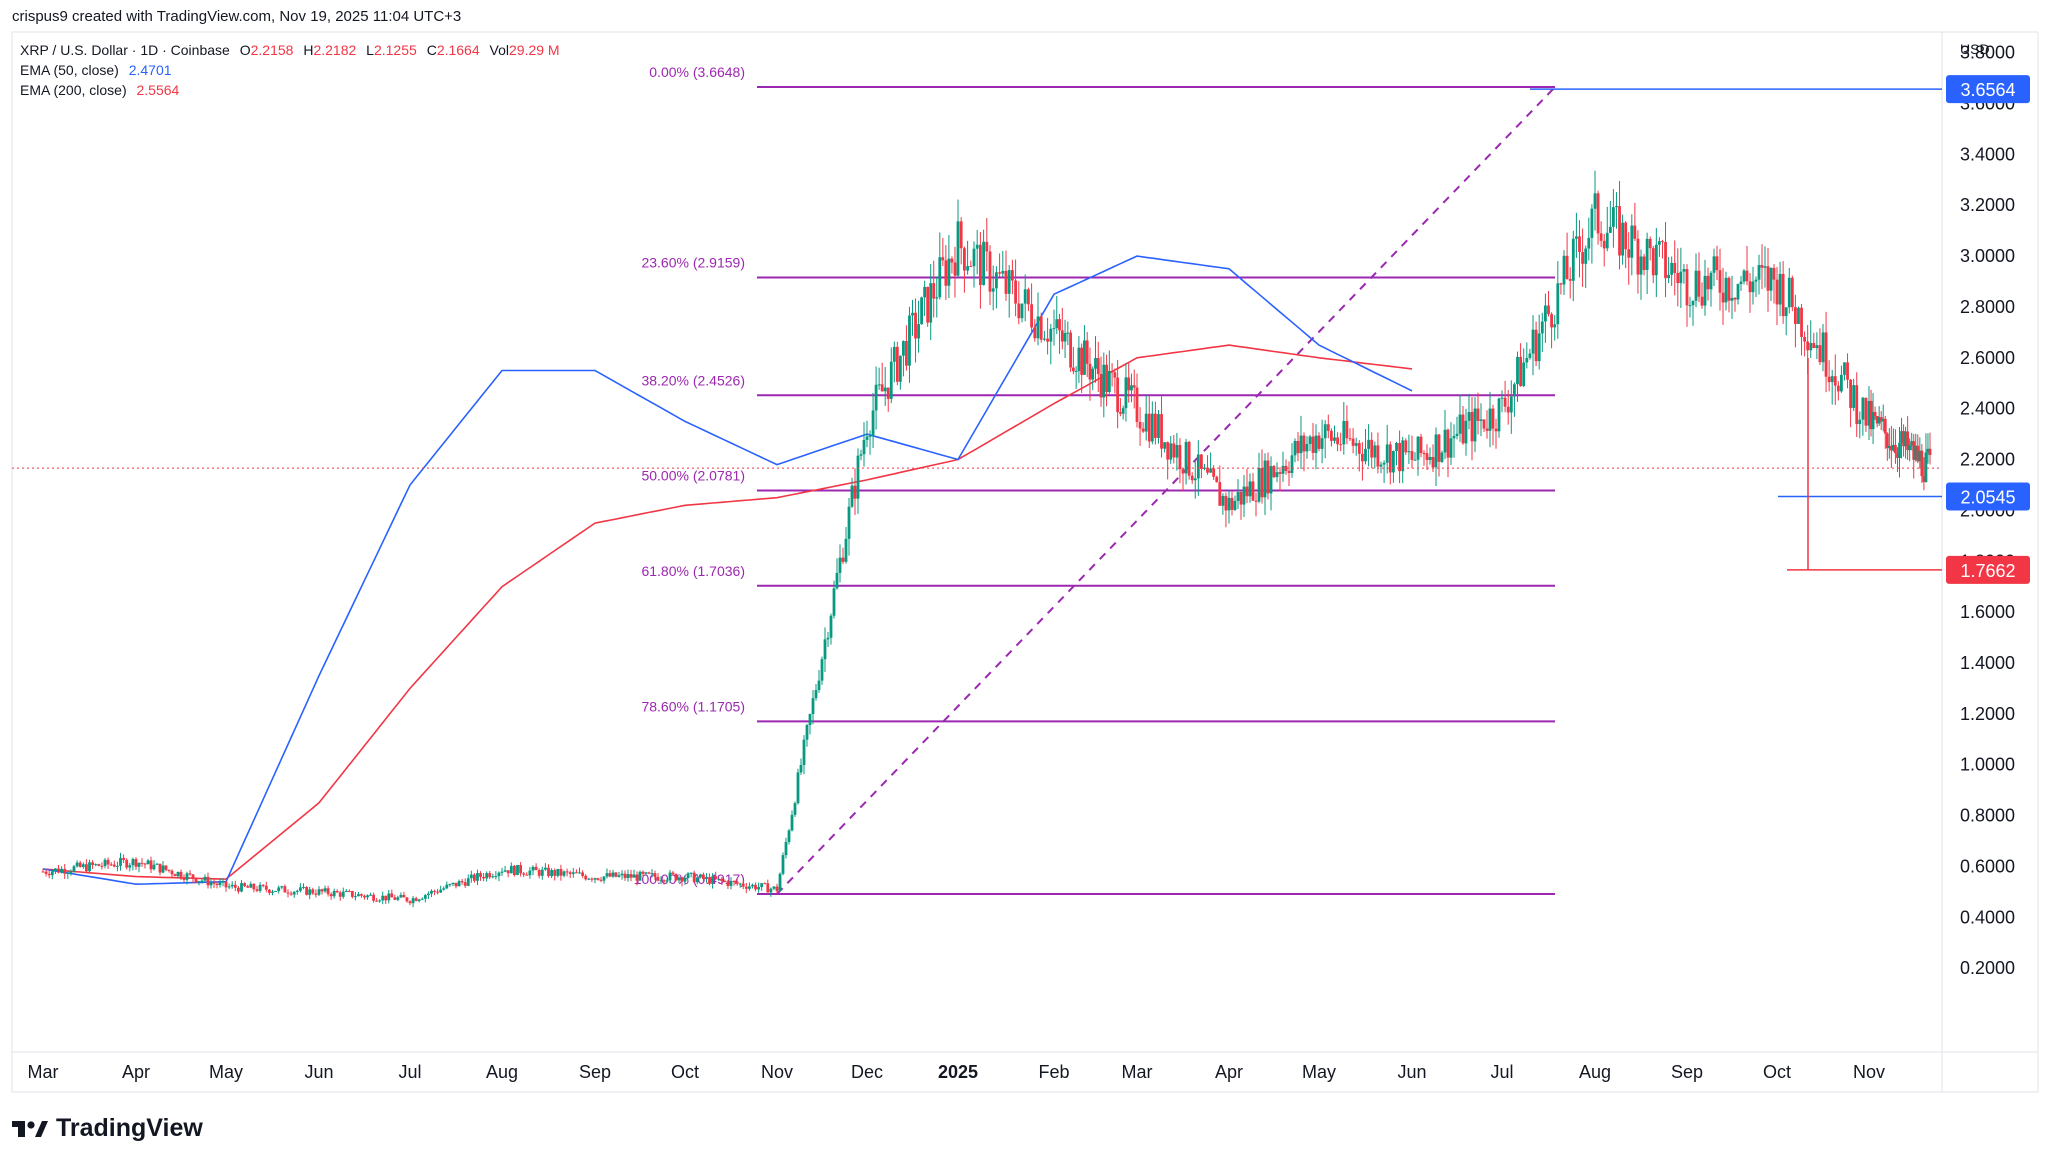 The image size is (2048, 1158). I want to click on legend-ema50-row: EMA (50, close) 2.4701, so click(293, 70).